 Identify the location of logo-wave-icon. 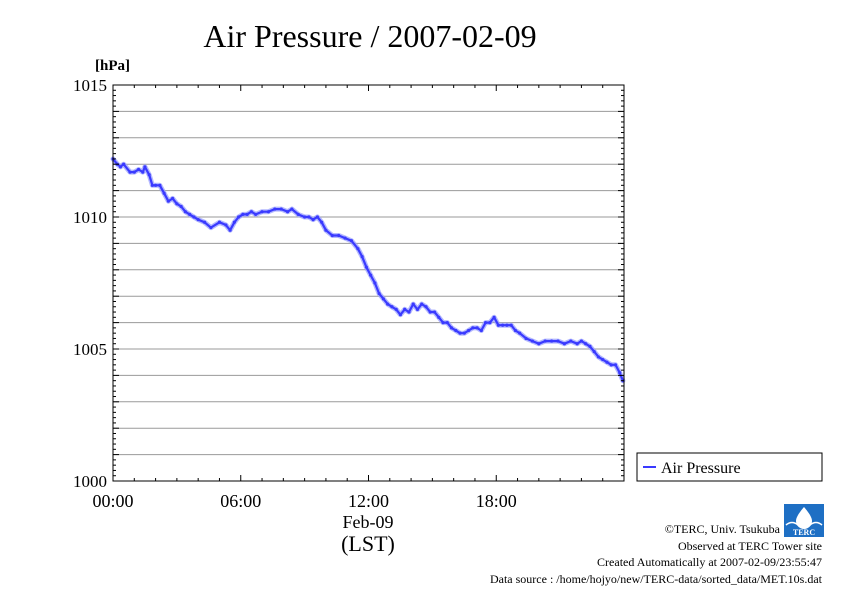
(804, 525).